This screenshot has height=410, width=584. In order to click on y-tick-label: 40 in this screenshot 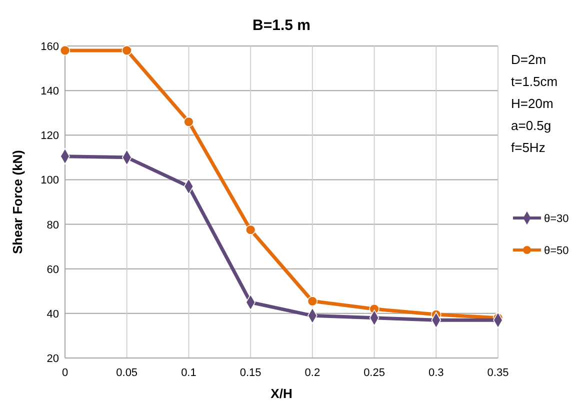, I will do `click(52, 314)`.